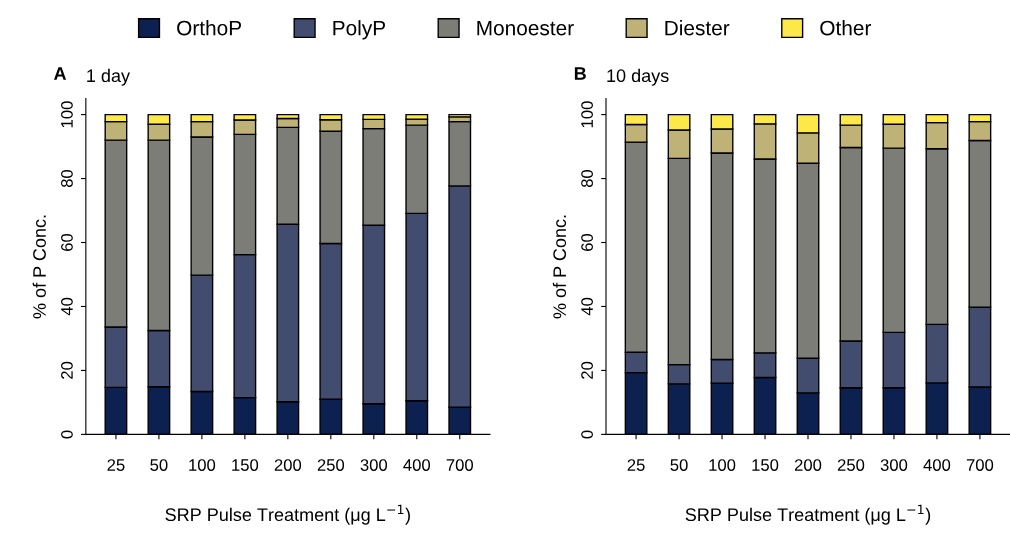  What do you see at coordinates (108, 77) in the screenshot?
I see `chart-title: 1 day` at bounding box center [108, 77].